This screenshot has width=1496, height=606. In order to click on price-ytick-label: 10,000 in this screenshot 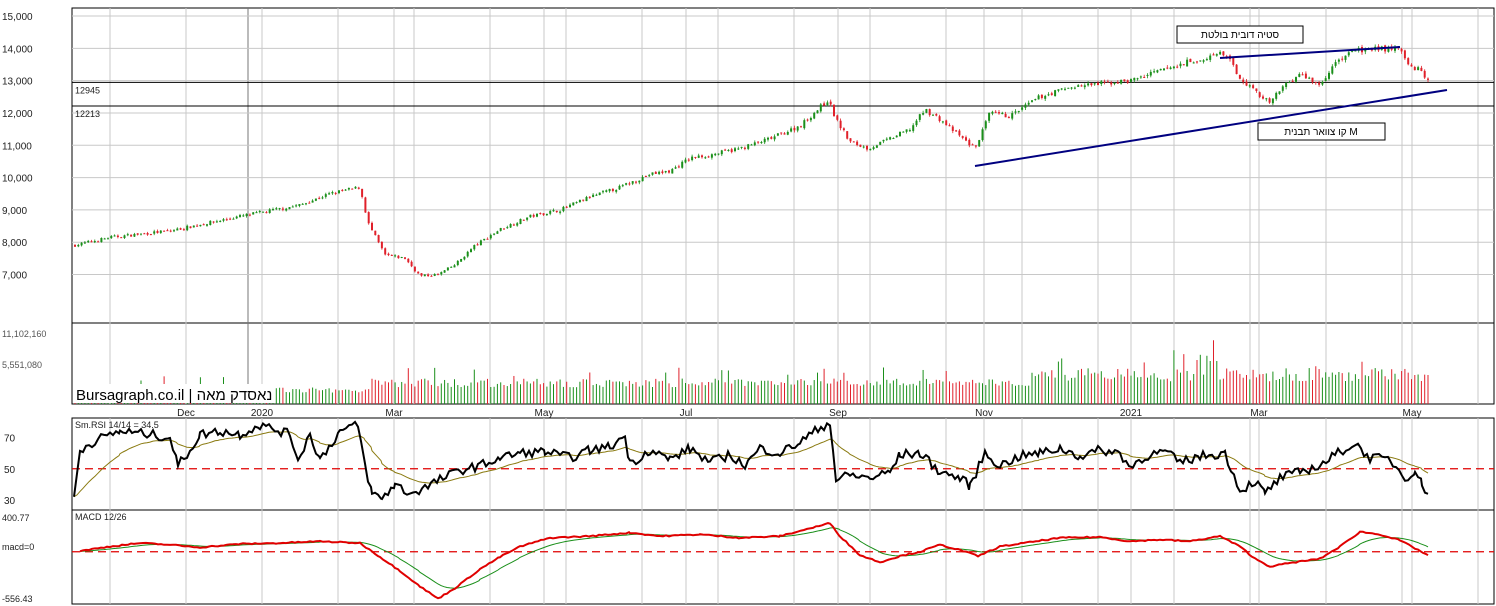, I will do `click(17, 179)`.